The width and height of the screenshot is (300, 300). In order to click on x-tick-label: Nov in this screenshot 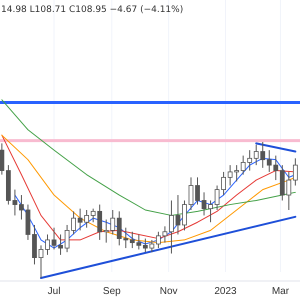, I will do `click(169, 292)`.